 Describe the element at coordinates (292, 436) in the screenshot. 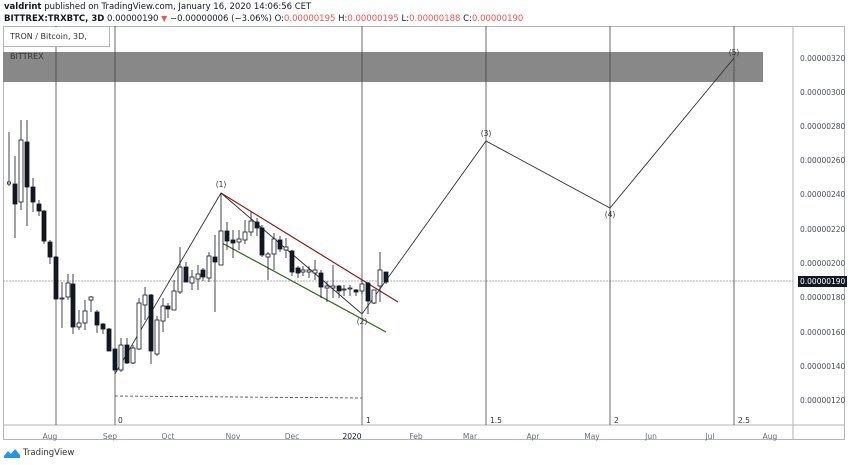

I see `time-label: Dec` at that location.